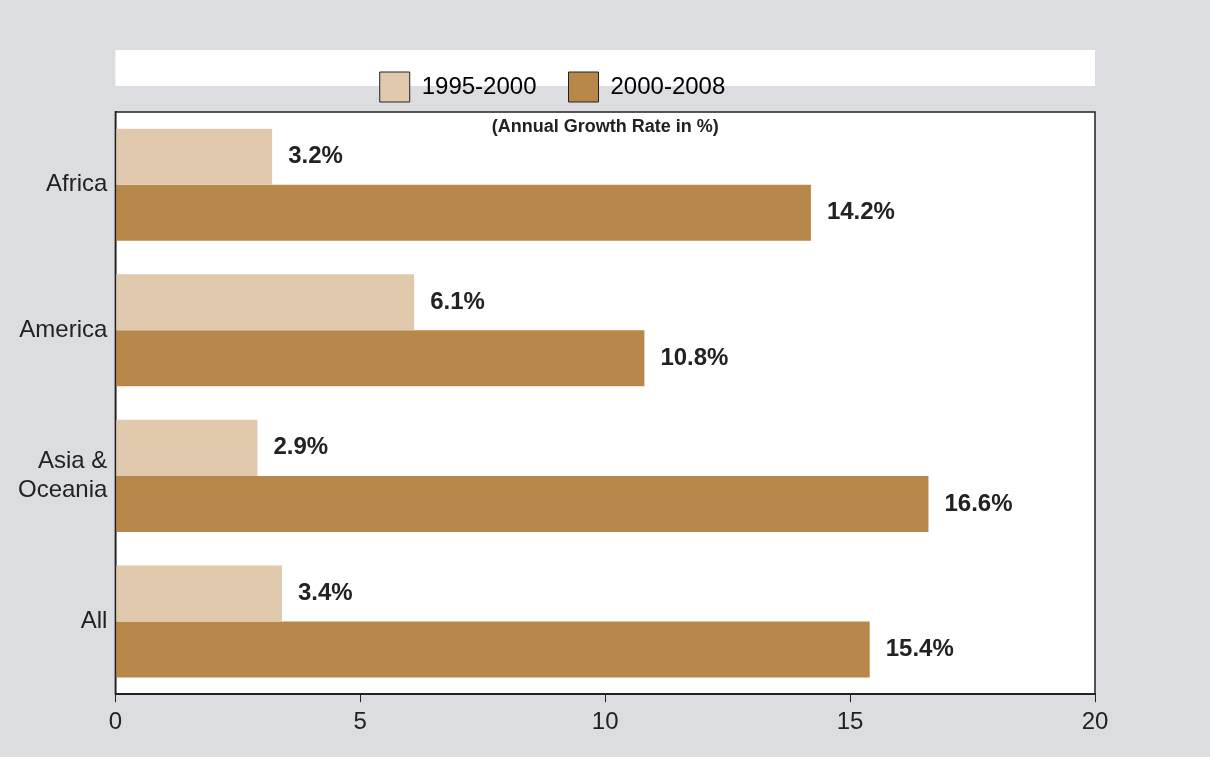  Describe the element at coordinates (694, 356) in the screenshot. I see `data-label: 10.8%` at that location.